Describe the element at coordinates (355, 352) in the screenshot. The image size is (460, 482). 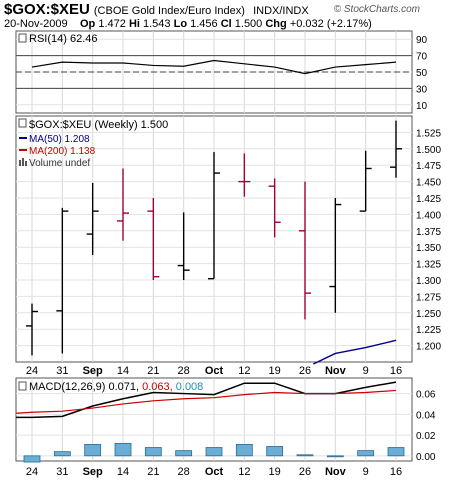
I see `ma-line` at that location.